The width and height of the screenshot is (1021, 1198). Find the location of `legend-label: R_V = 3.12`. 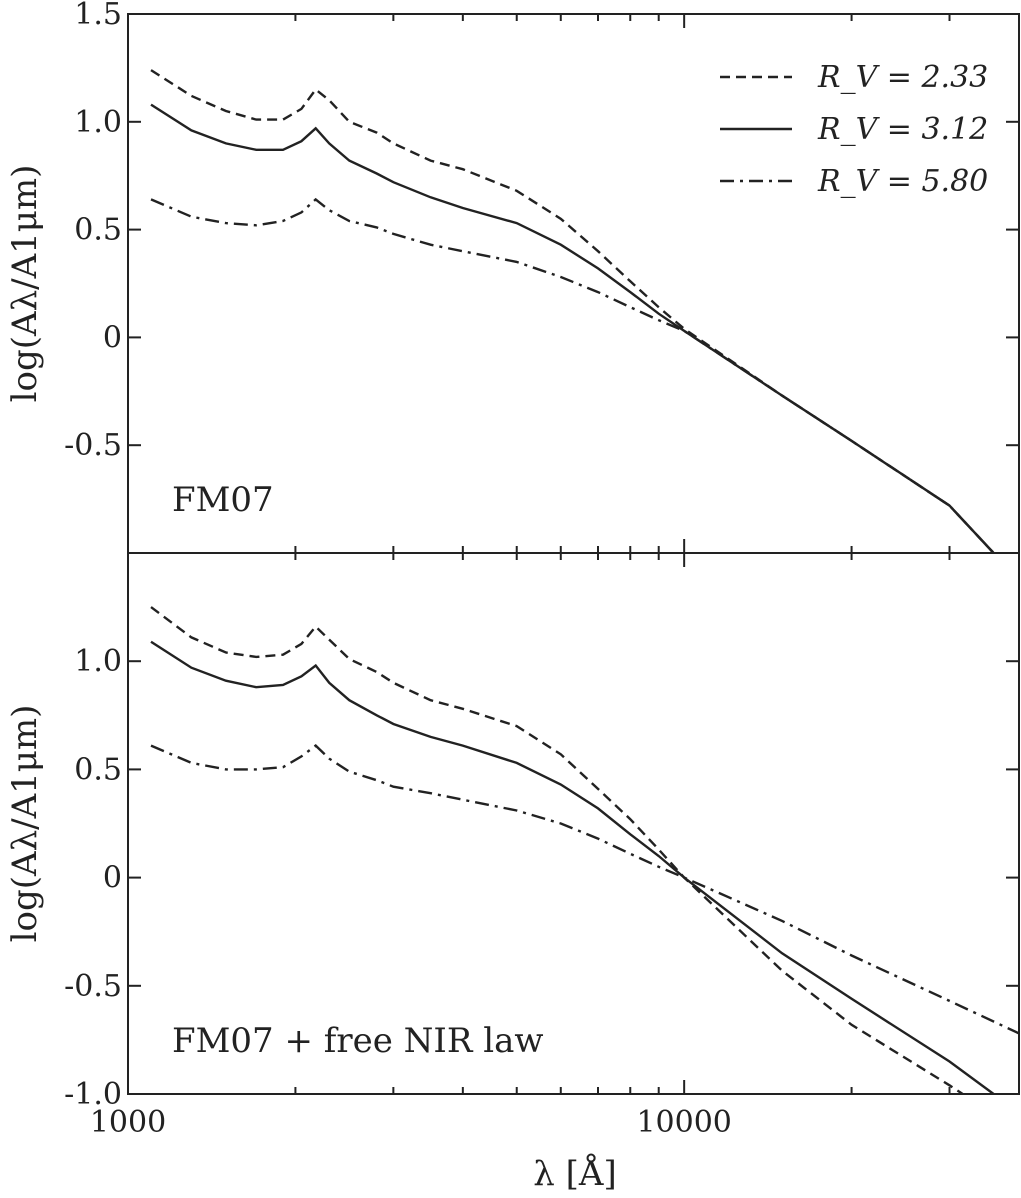

legend-label: R_V = 3.12 is located at coordinates (902, 129).